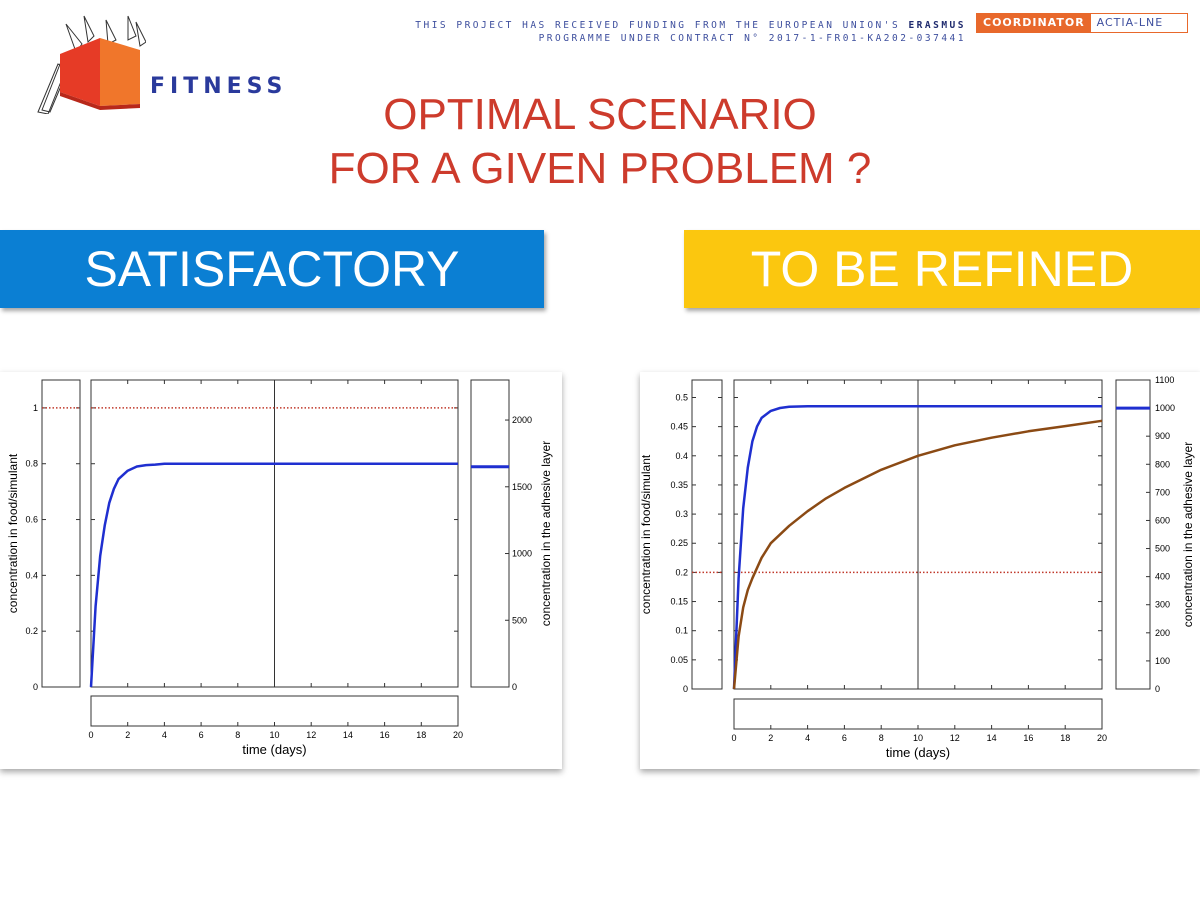  I want to click on banner-to-be-refined: TO BE REFINED, so click(942, 269).